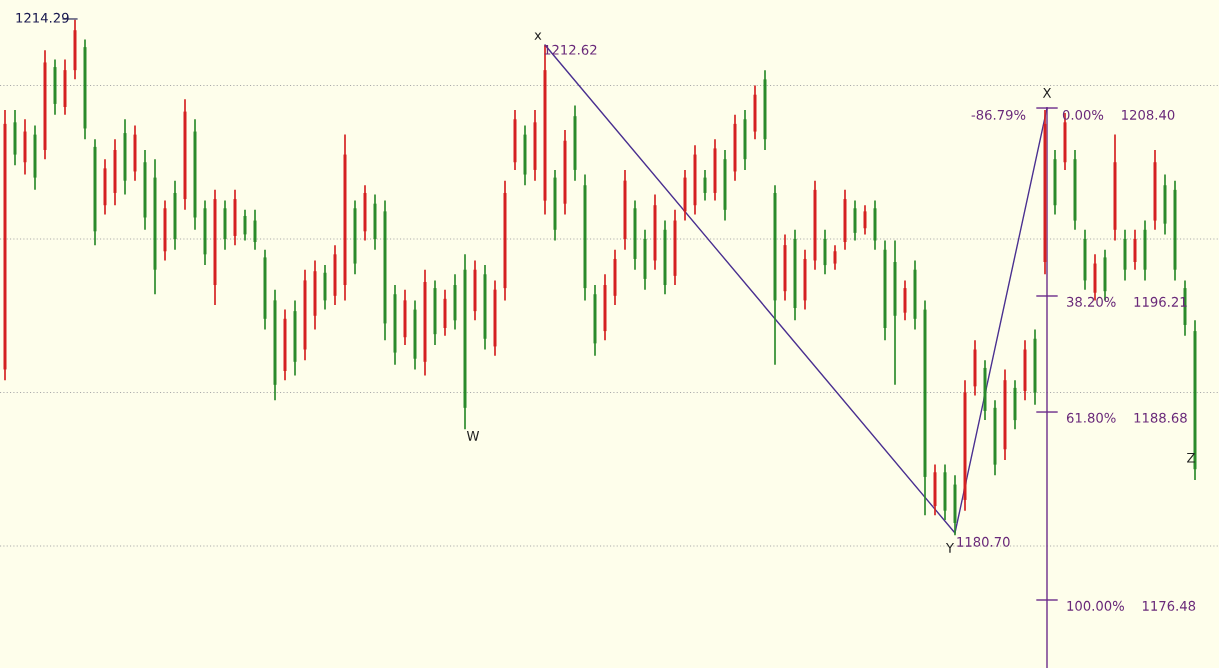  Describe the element at coordinates (538, 36) in the screenshot. I see `annotation: x` at that location.